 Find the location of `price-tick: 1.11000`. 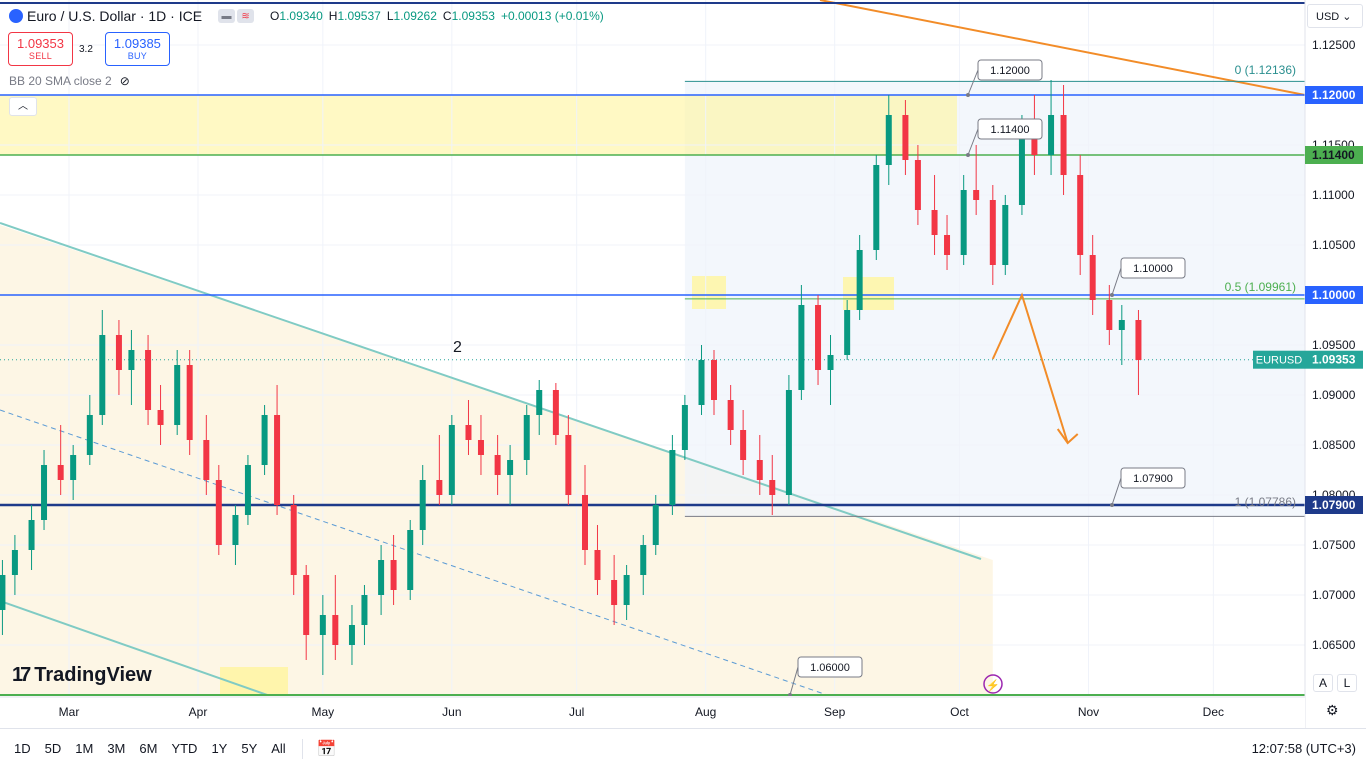

price-tick: 1.11000 is located at coordinates (1333, 195).